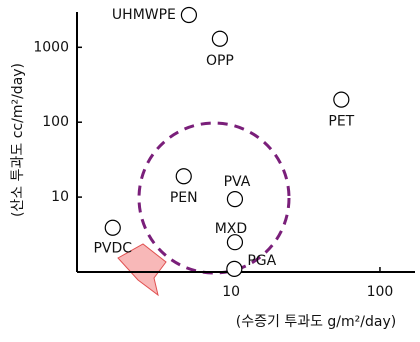  I want to click on x-tick-label: 10, so click(231, 292).